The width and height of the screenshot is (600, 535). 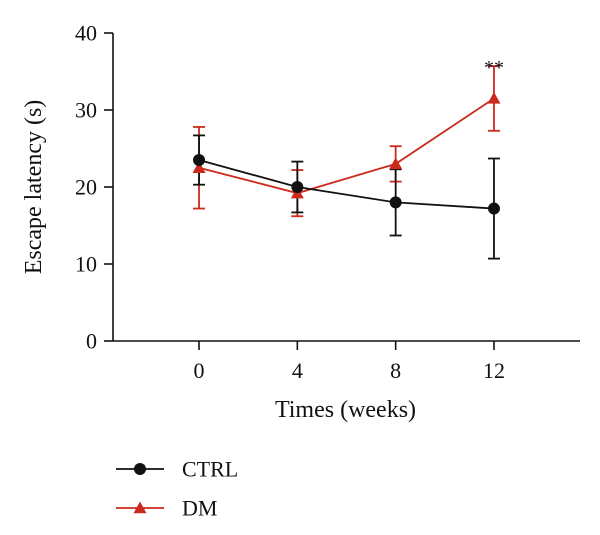 I want to click on significance-marker: **, so click(x=494, y=68).